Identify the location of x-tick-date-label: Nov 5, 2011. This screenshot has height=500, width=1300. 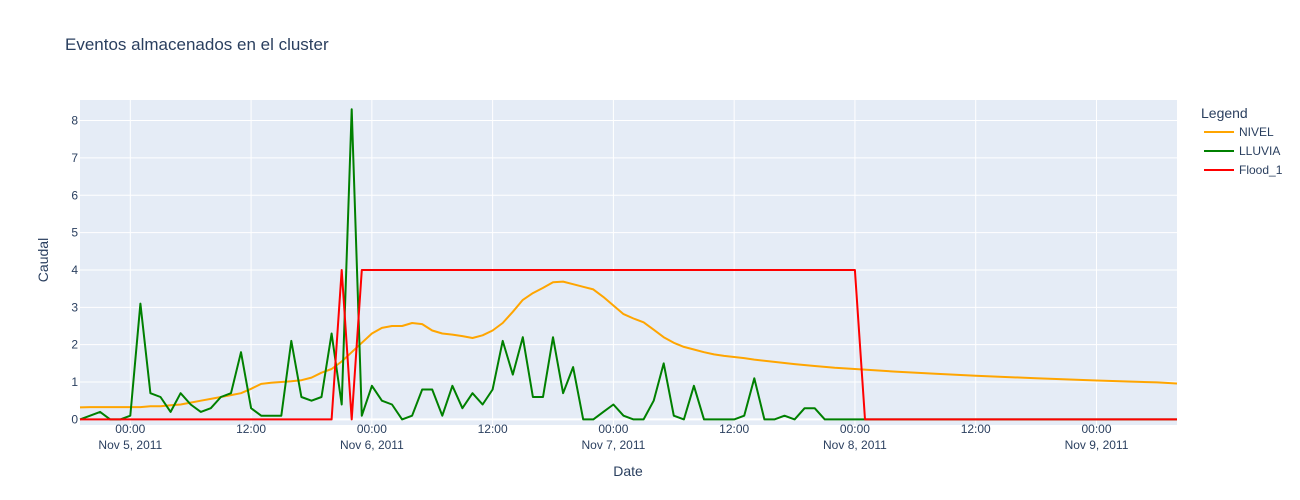
(130, 445).